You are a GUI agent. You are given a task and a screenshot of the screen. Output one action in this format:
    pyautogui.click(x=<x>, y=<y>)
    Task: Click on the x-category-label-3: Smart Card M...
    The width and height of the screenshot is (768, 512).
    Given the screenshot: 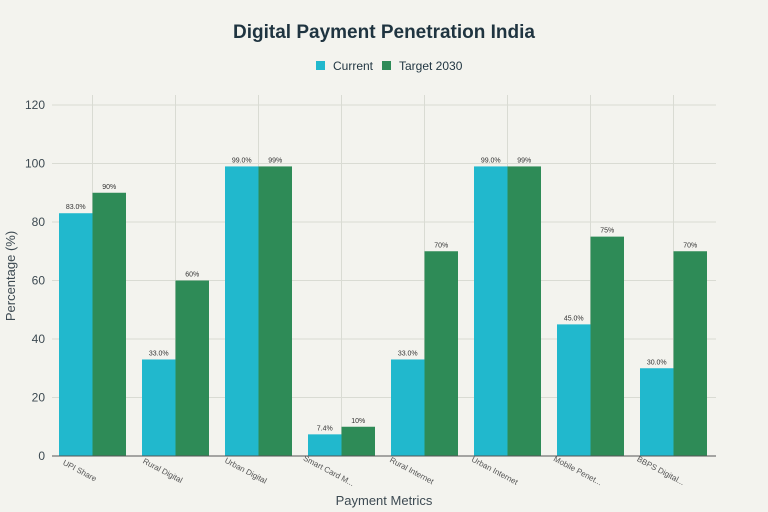 What is the action you would take?
    pyautogui.click(x=329, y=471)
    